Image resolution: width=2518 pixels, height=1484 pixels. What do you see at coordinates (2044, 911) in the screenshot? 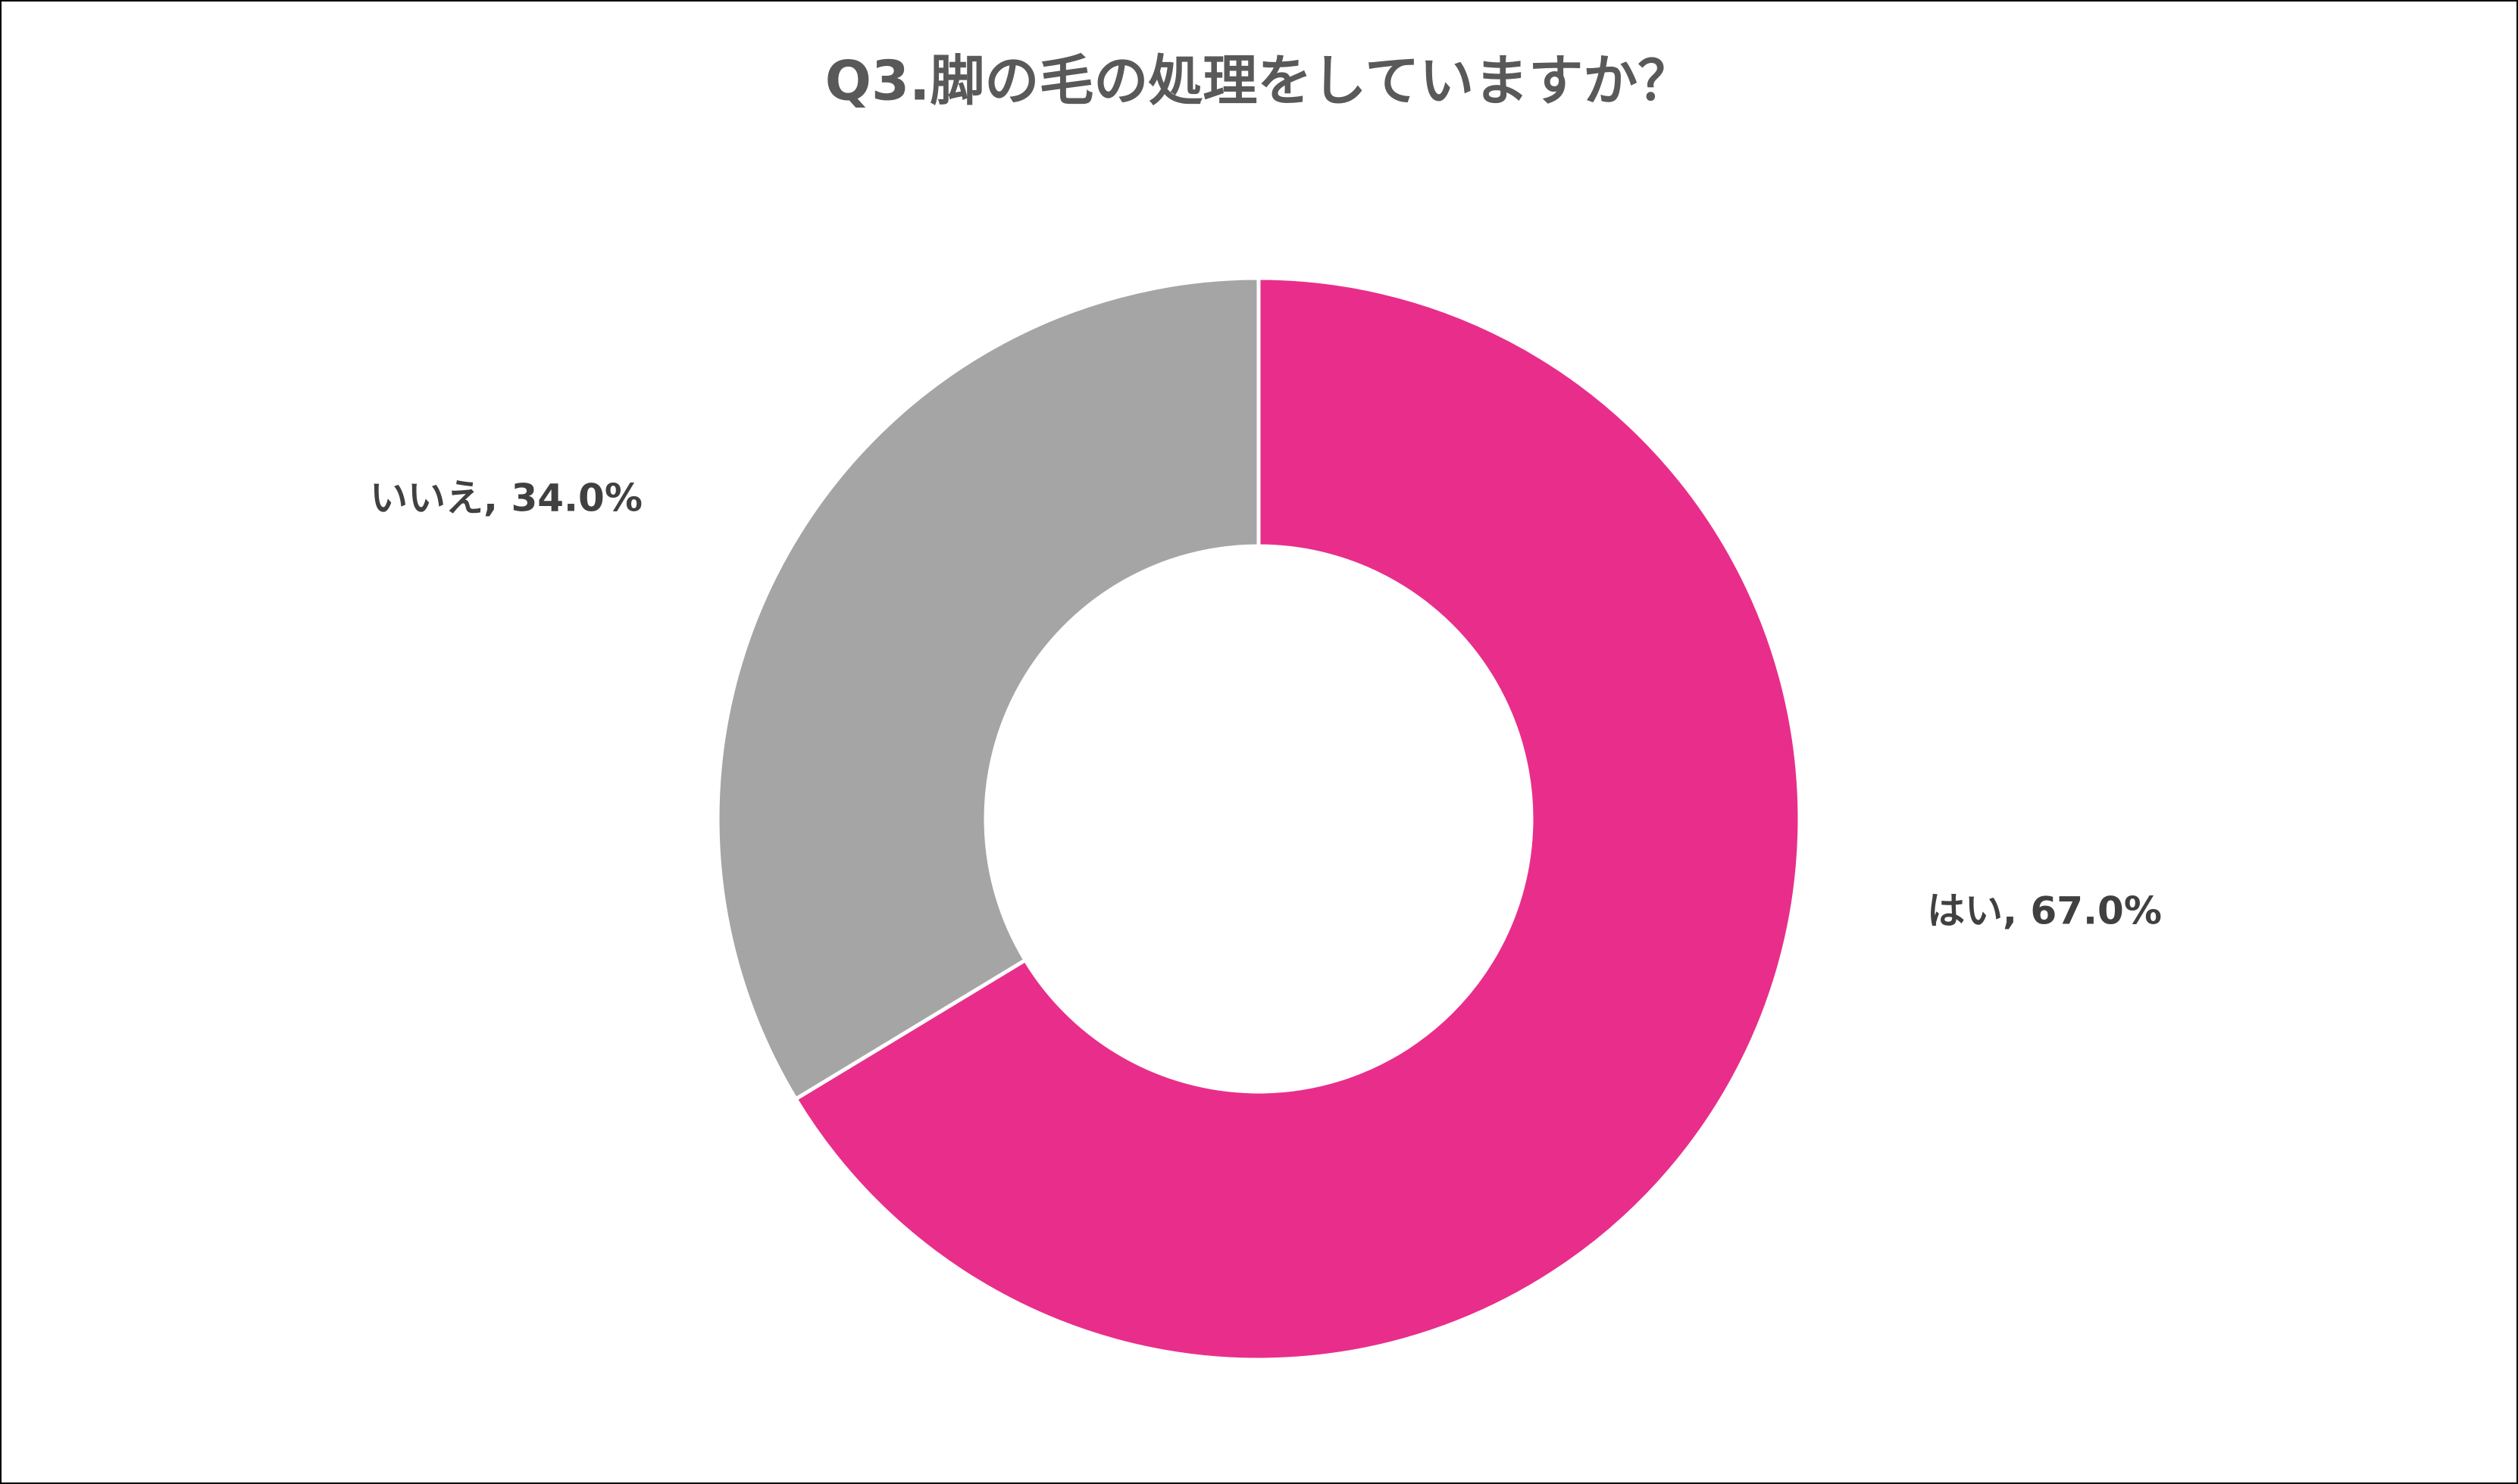
I see `data-label: はい, 67.0%` at bounding box center [2044, 911].